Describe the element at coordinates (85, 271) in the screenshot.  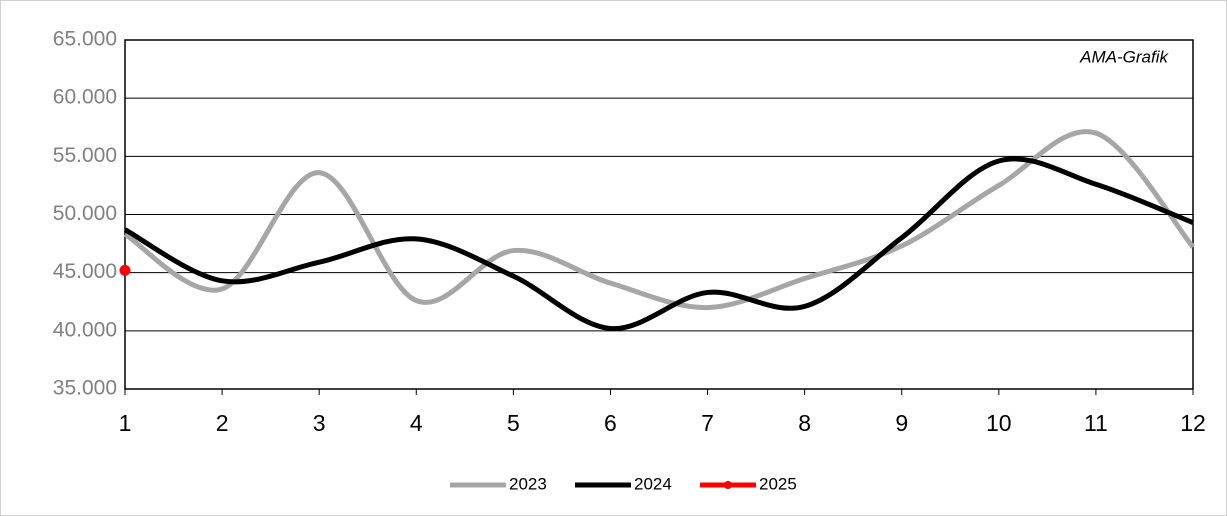
I see `y-tick-label: 45.000` at that location.